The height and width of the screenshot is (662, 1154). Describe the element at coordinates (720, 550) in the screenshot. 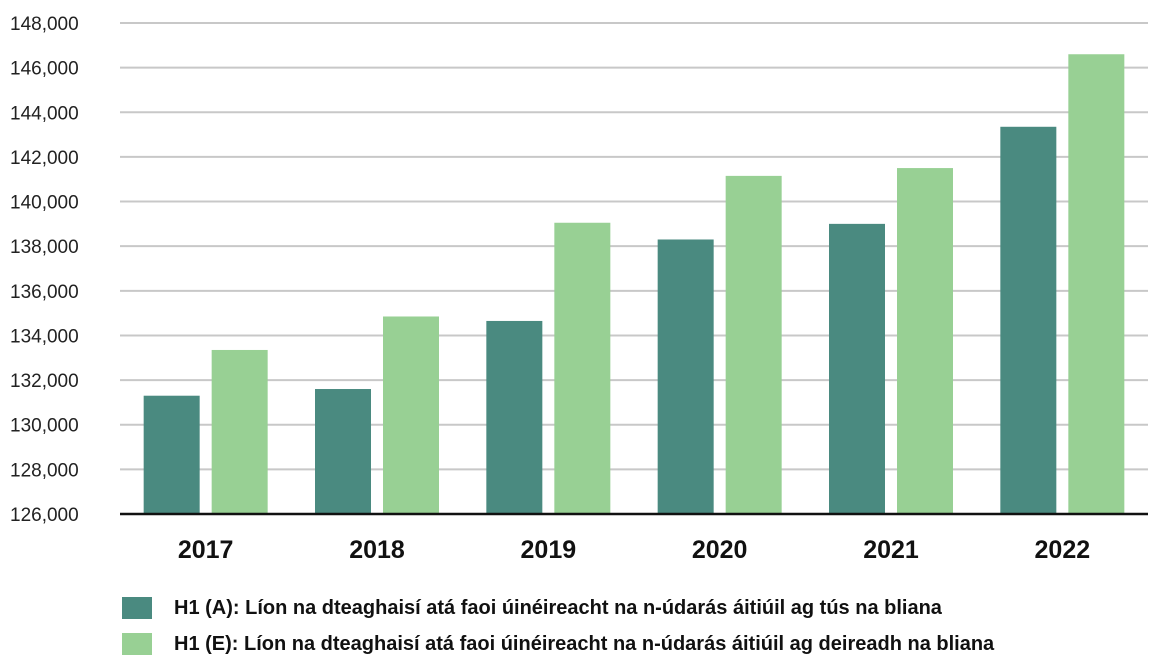

I see `x-tick-label: 2020` at that location.